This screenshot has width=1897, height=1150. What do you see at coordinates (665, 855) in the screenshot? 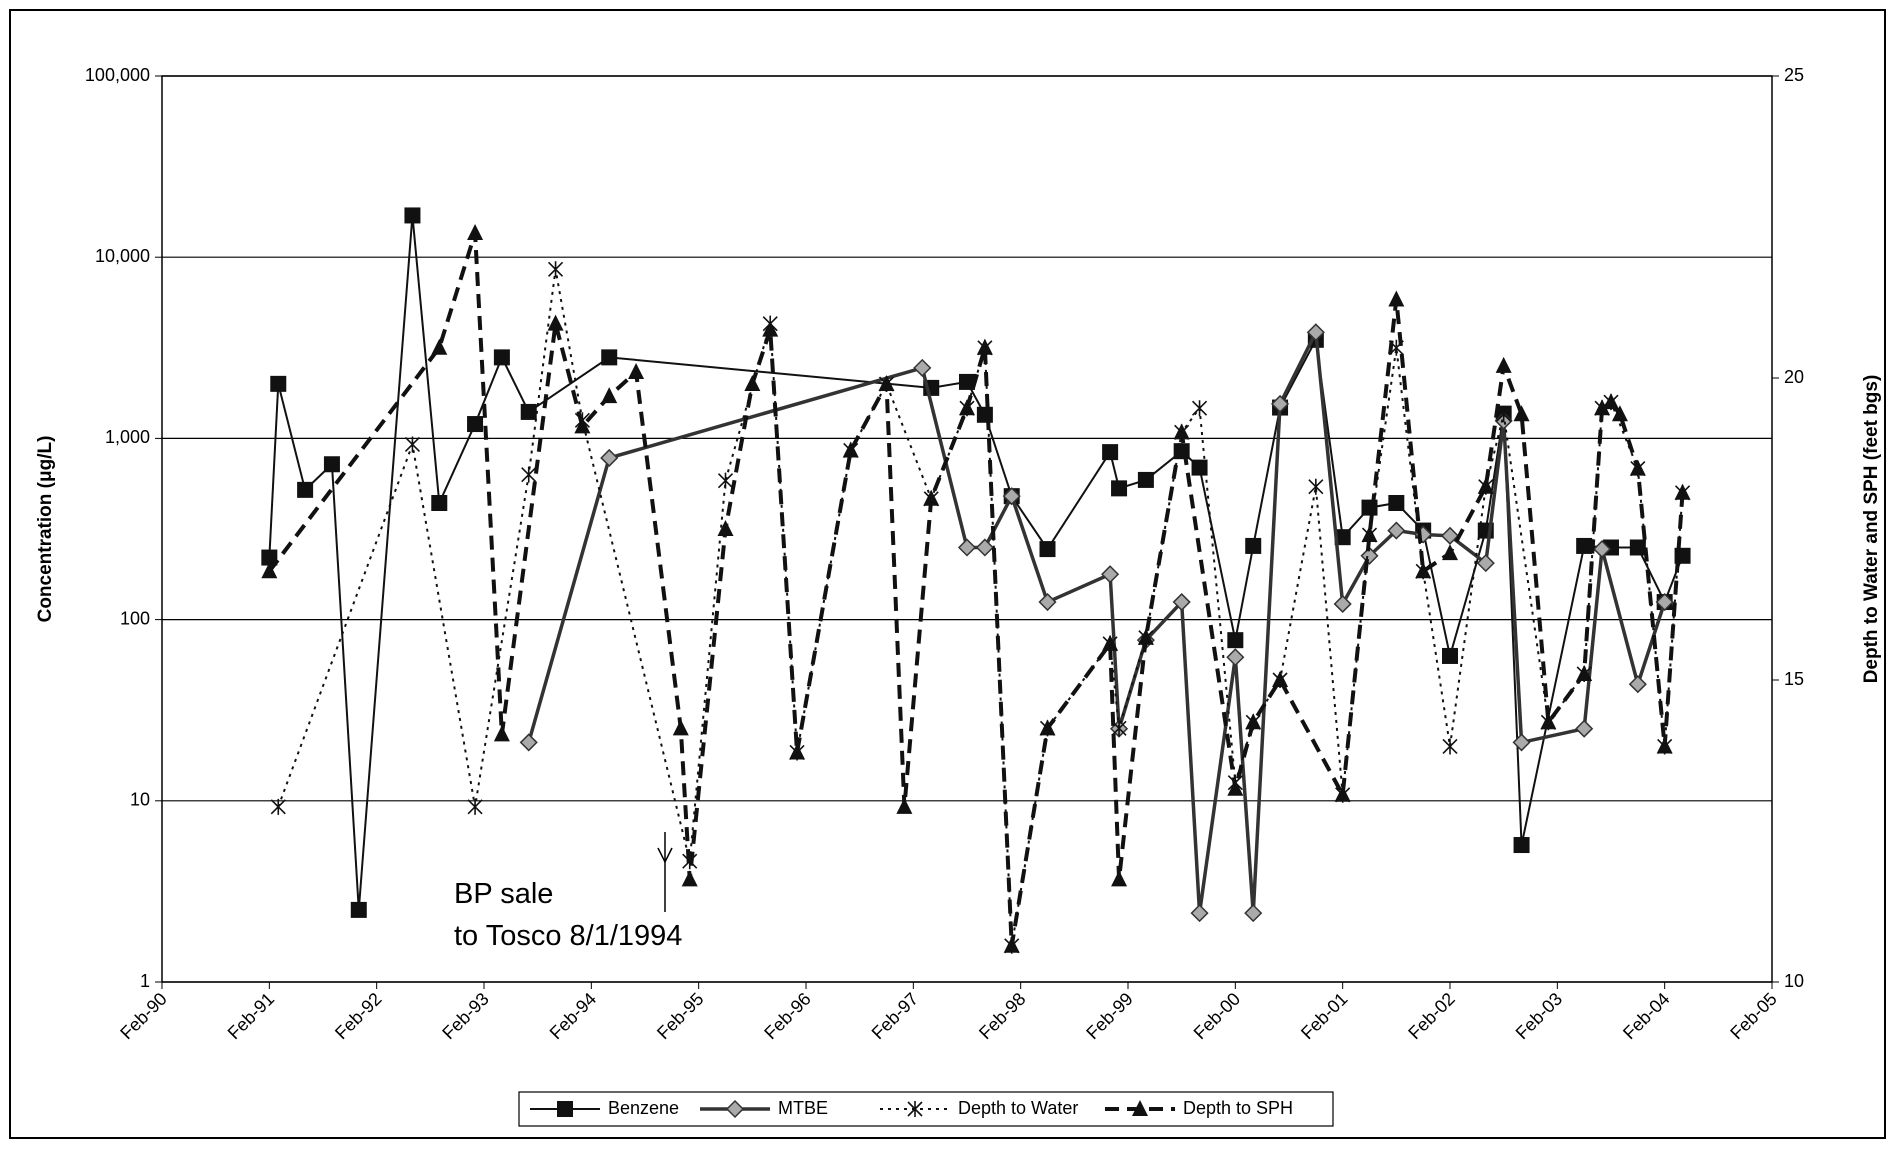
I see `annotation-arrow-head` at bounding box center [665, 855].